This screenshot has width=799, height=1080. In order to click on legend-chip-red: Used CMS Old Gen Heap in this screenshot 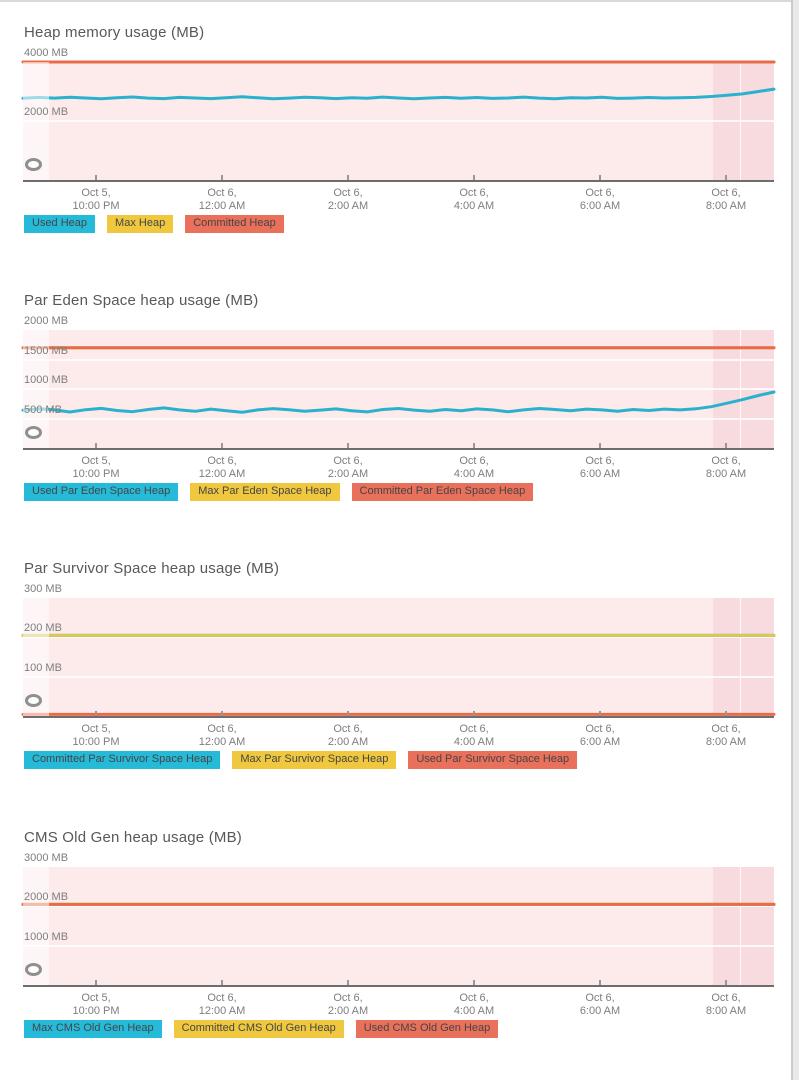, I will do `click(427, 1029)`.